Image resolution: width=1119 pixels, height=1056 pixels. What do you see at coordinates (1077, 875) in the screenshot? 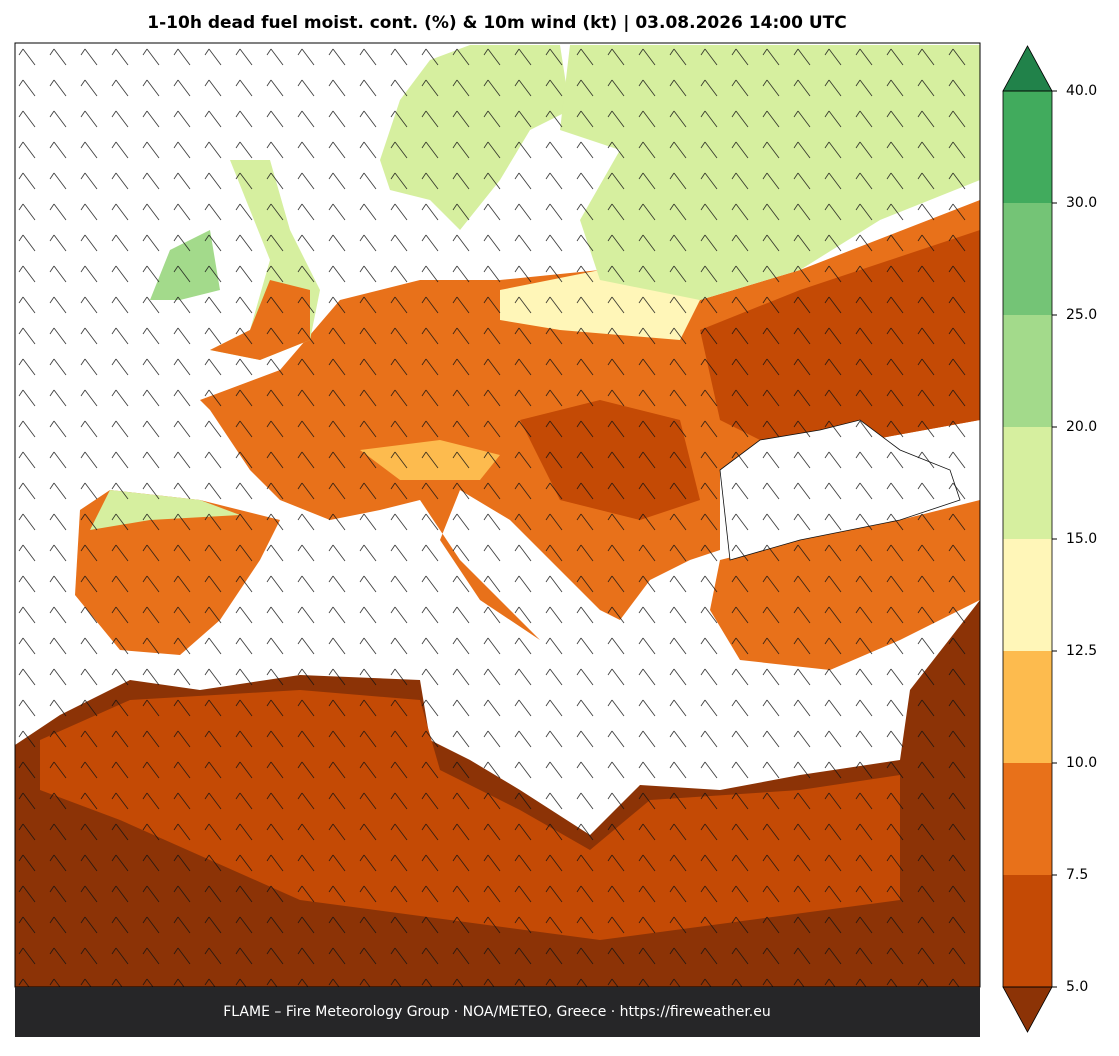
I see `colorbar-tick-label: 7.5` at bounding box center [1077, 875].